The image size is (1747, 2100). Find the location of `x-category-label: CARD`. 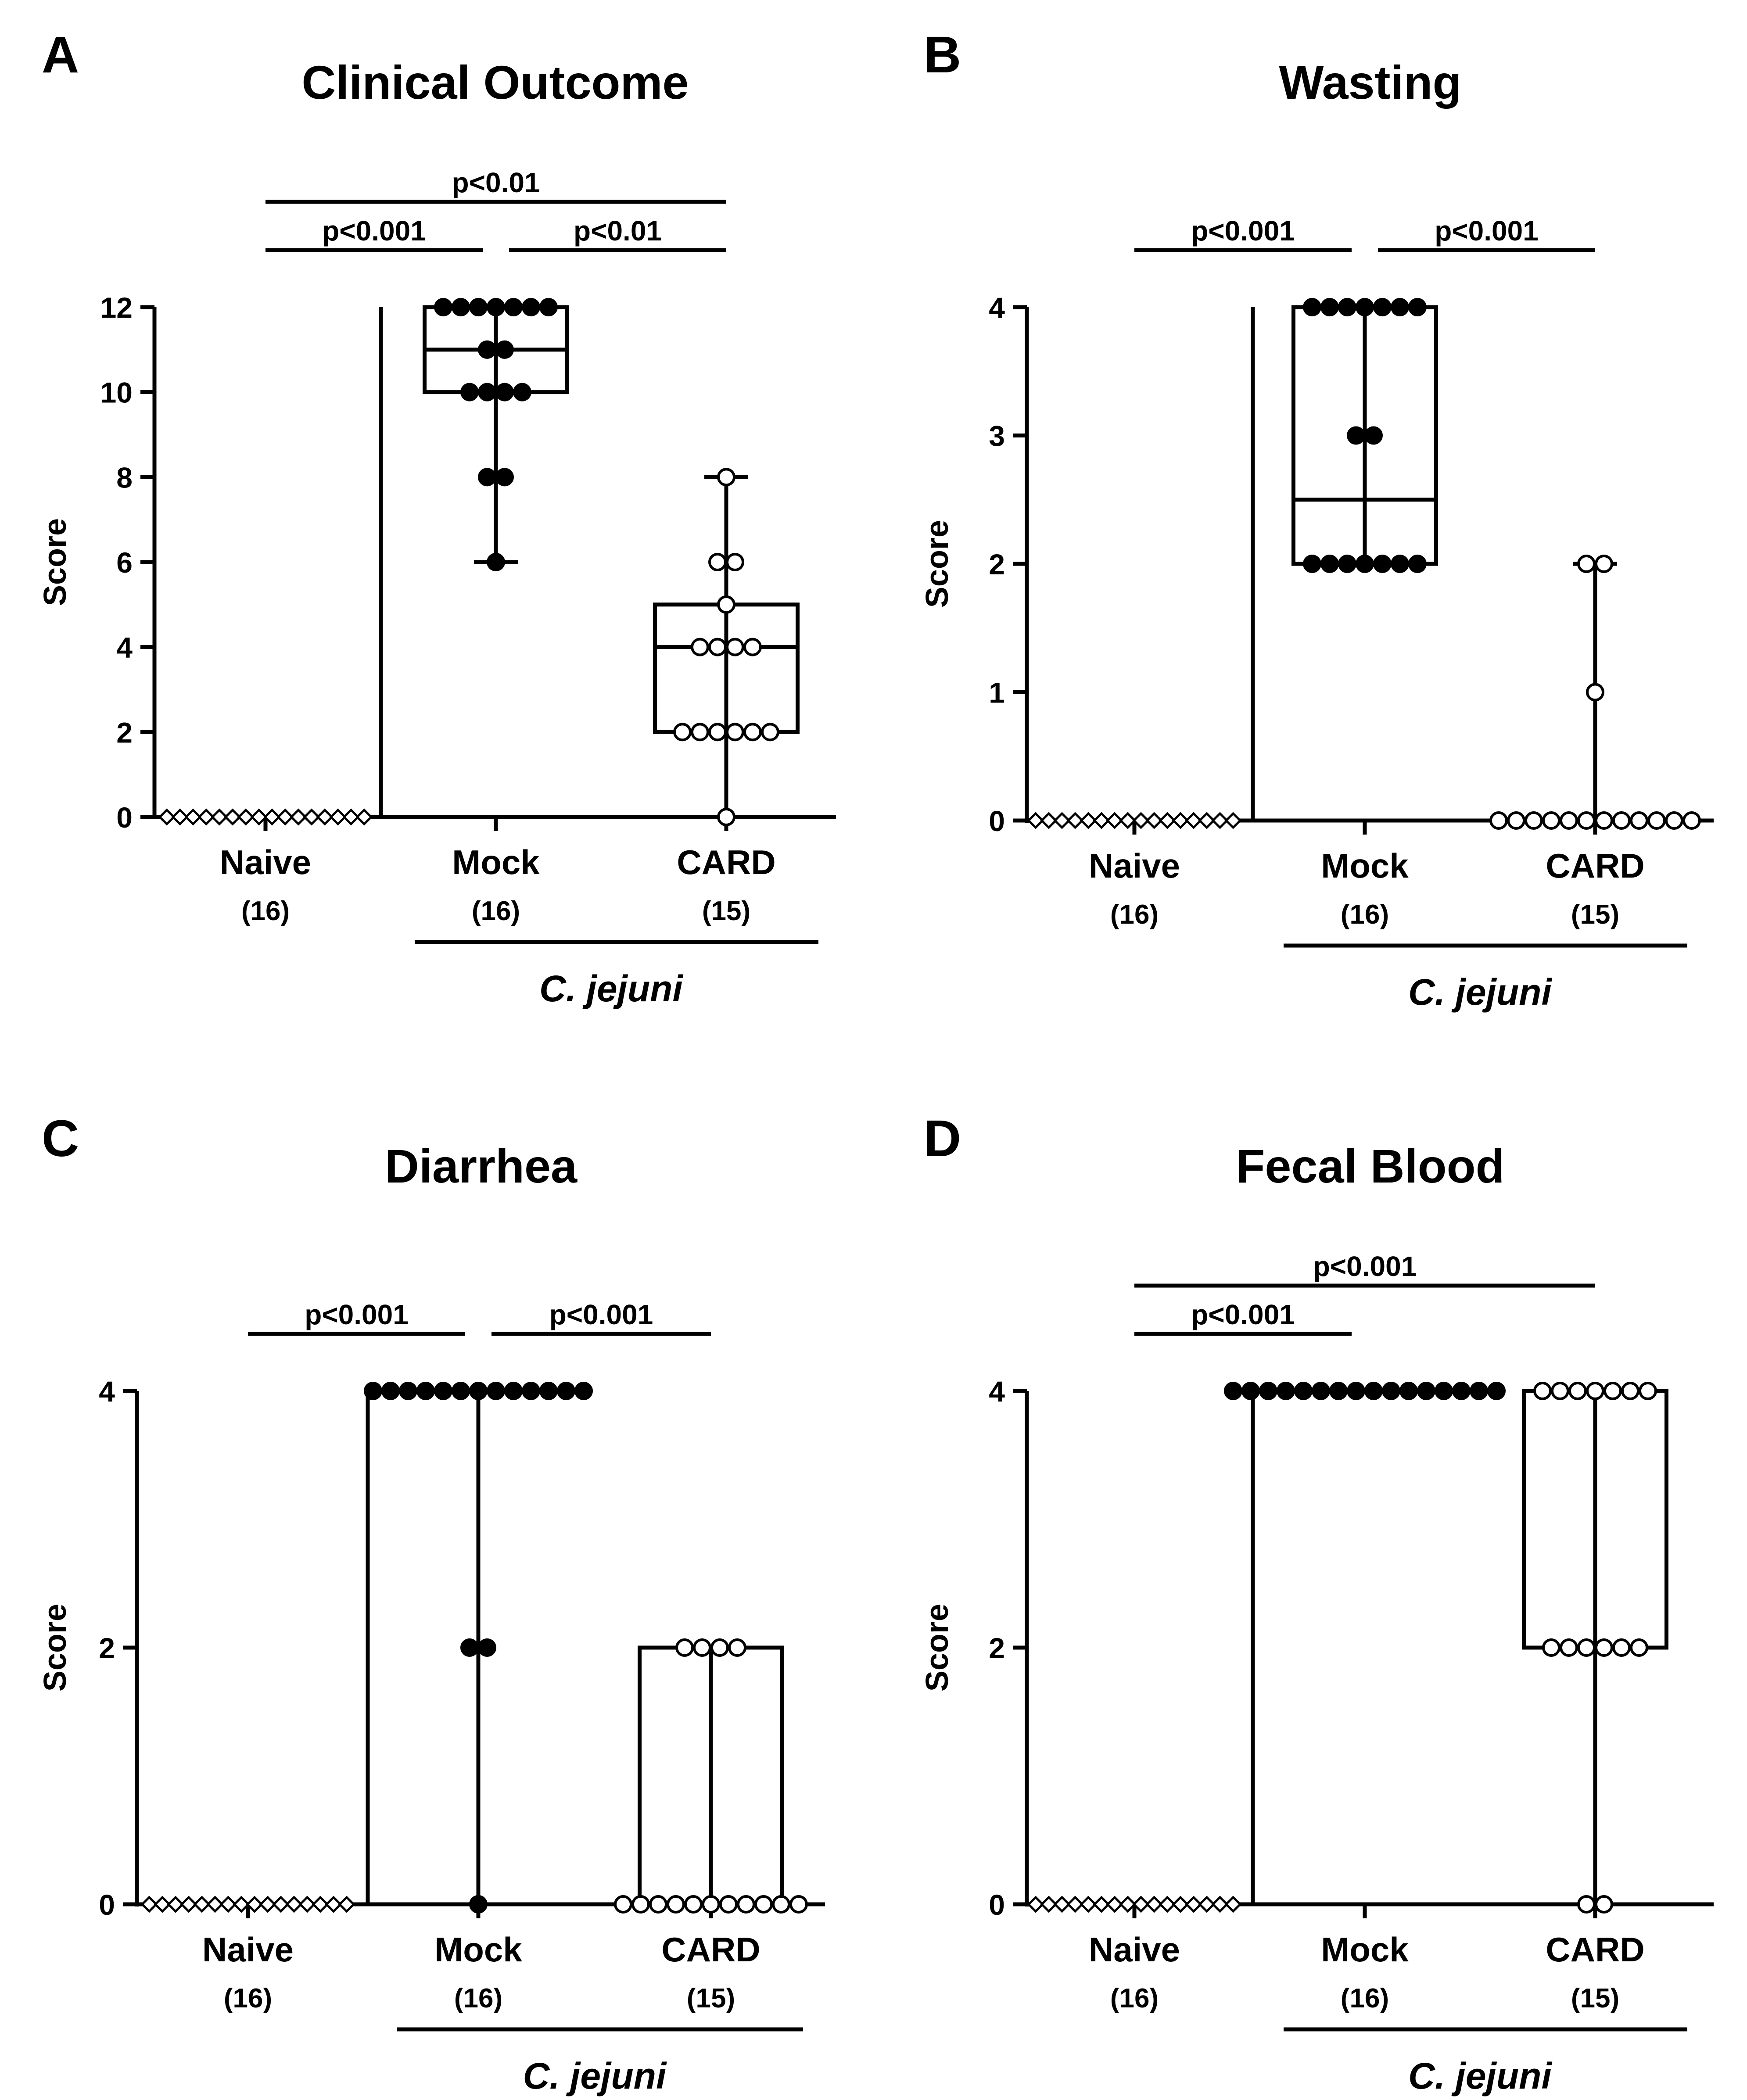

x-category-label: CARD is located at coordinates (1595, 1950).